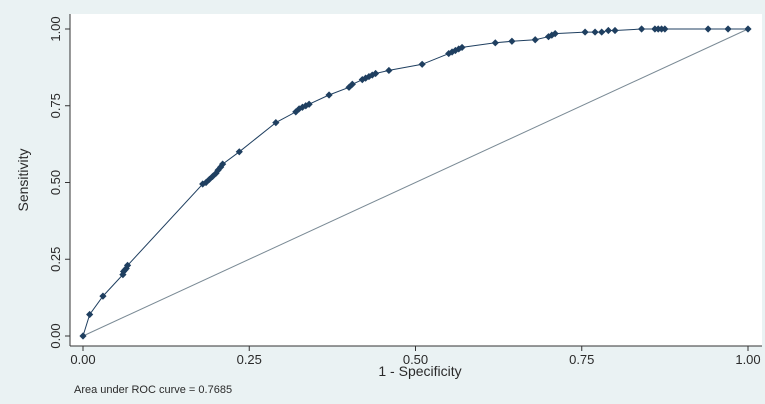  I want to click on x-tick-label: 0.50, so click(415, 359).